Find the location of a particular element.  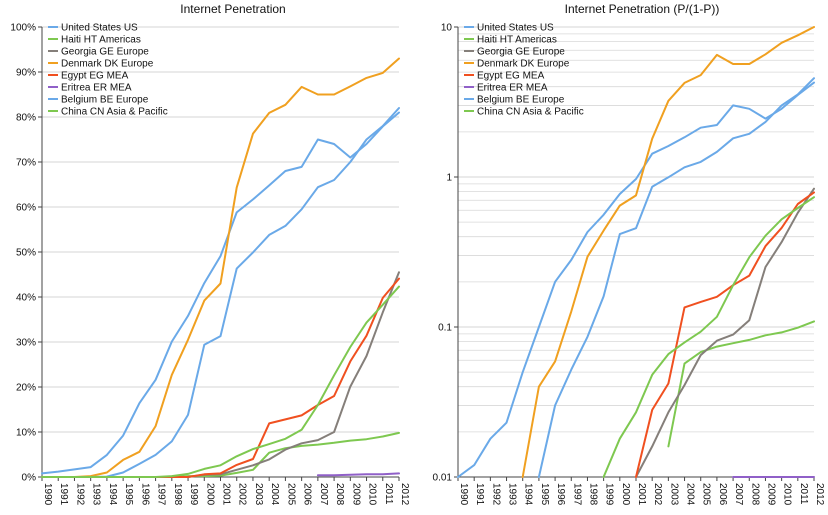

y-tick-label: 100% is located at coordinates (23, 28).